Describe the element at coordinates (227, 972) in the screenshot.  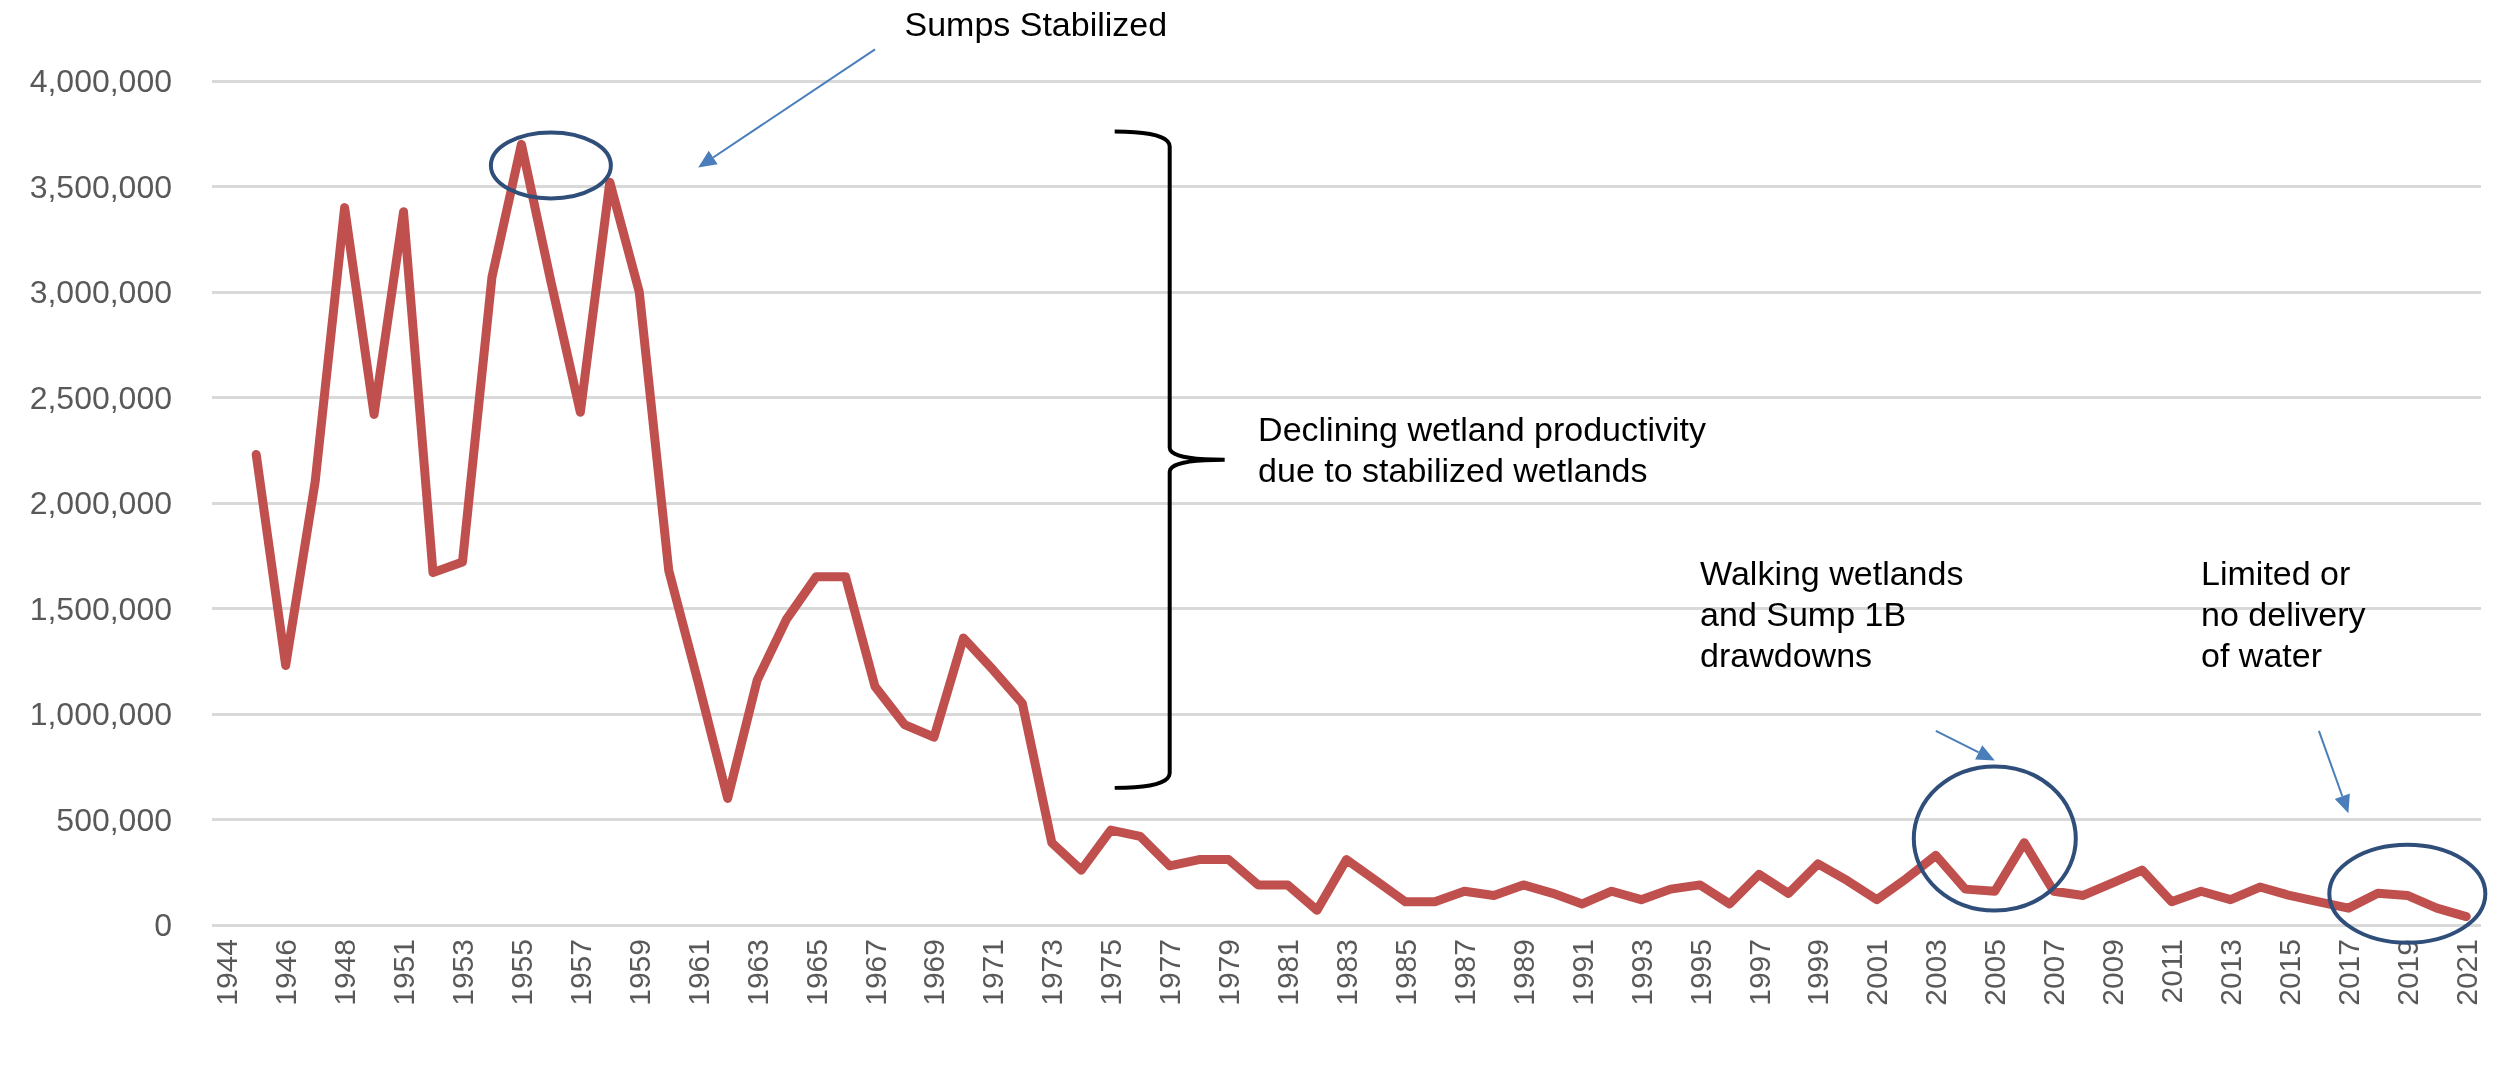
I see `x-tick-label: 1944` at that location.